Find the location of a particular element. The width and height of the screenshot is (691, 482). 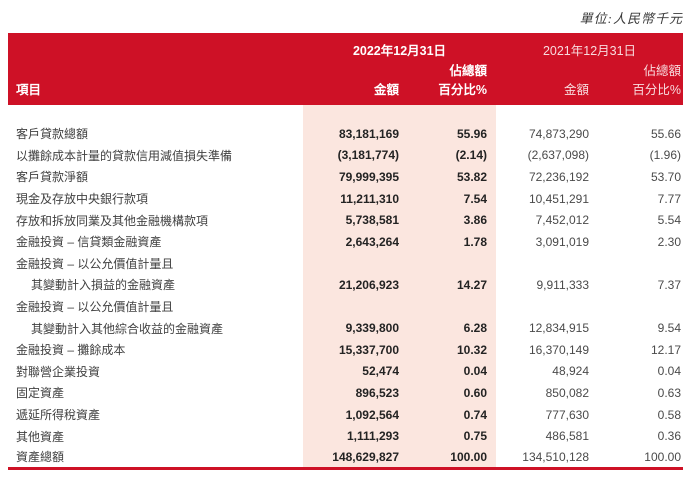

column-header-2022-pct: 百分比% is located at coordinates (451, 92).